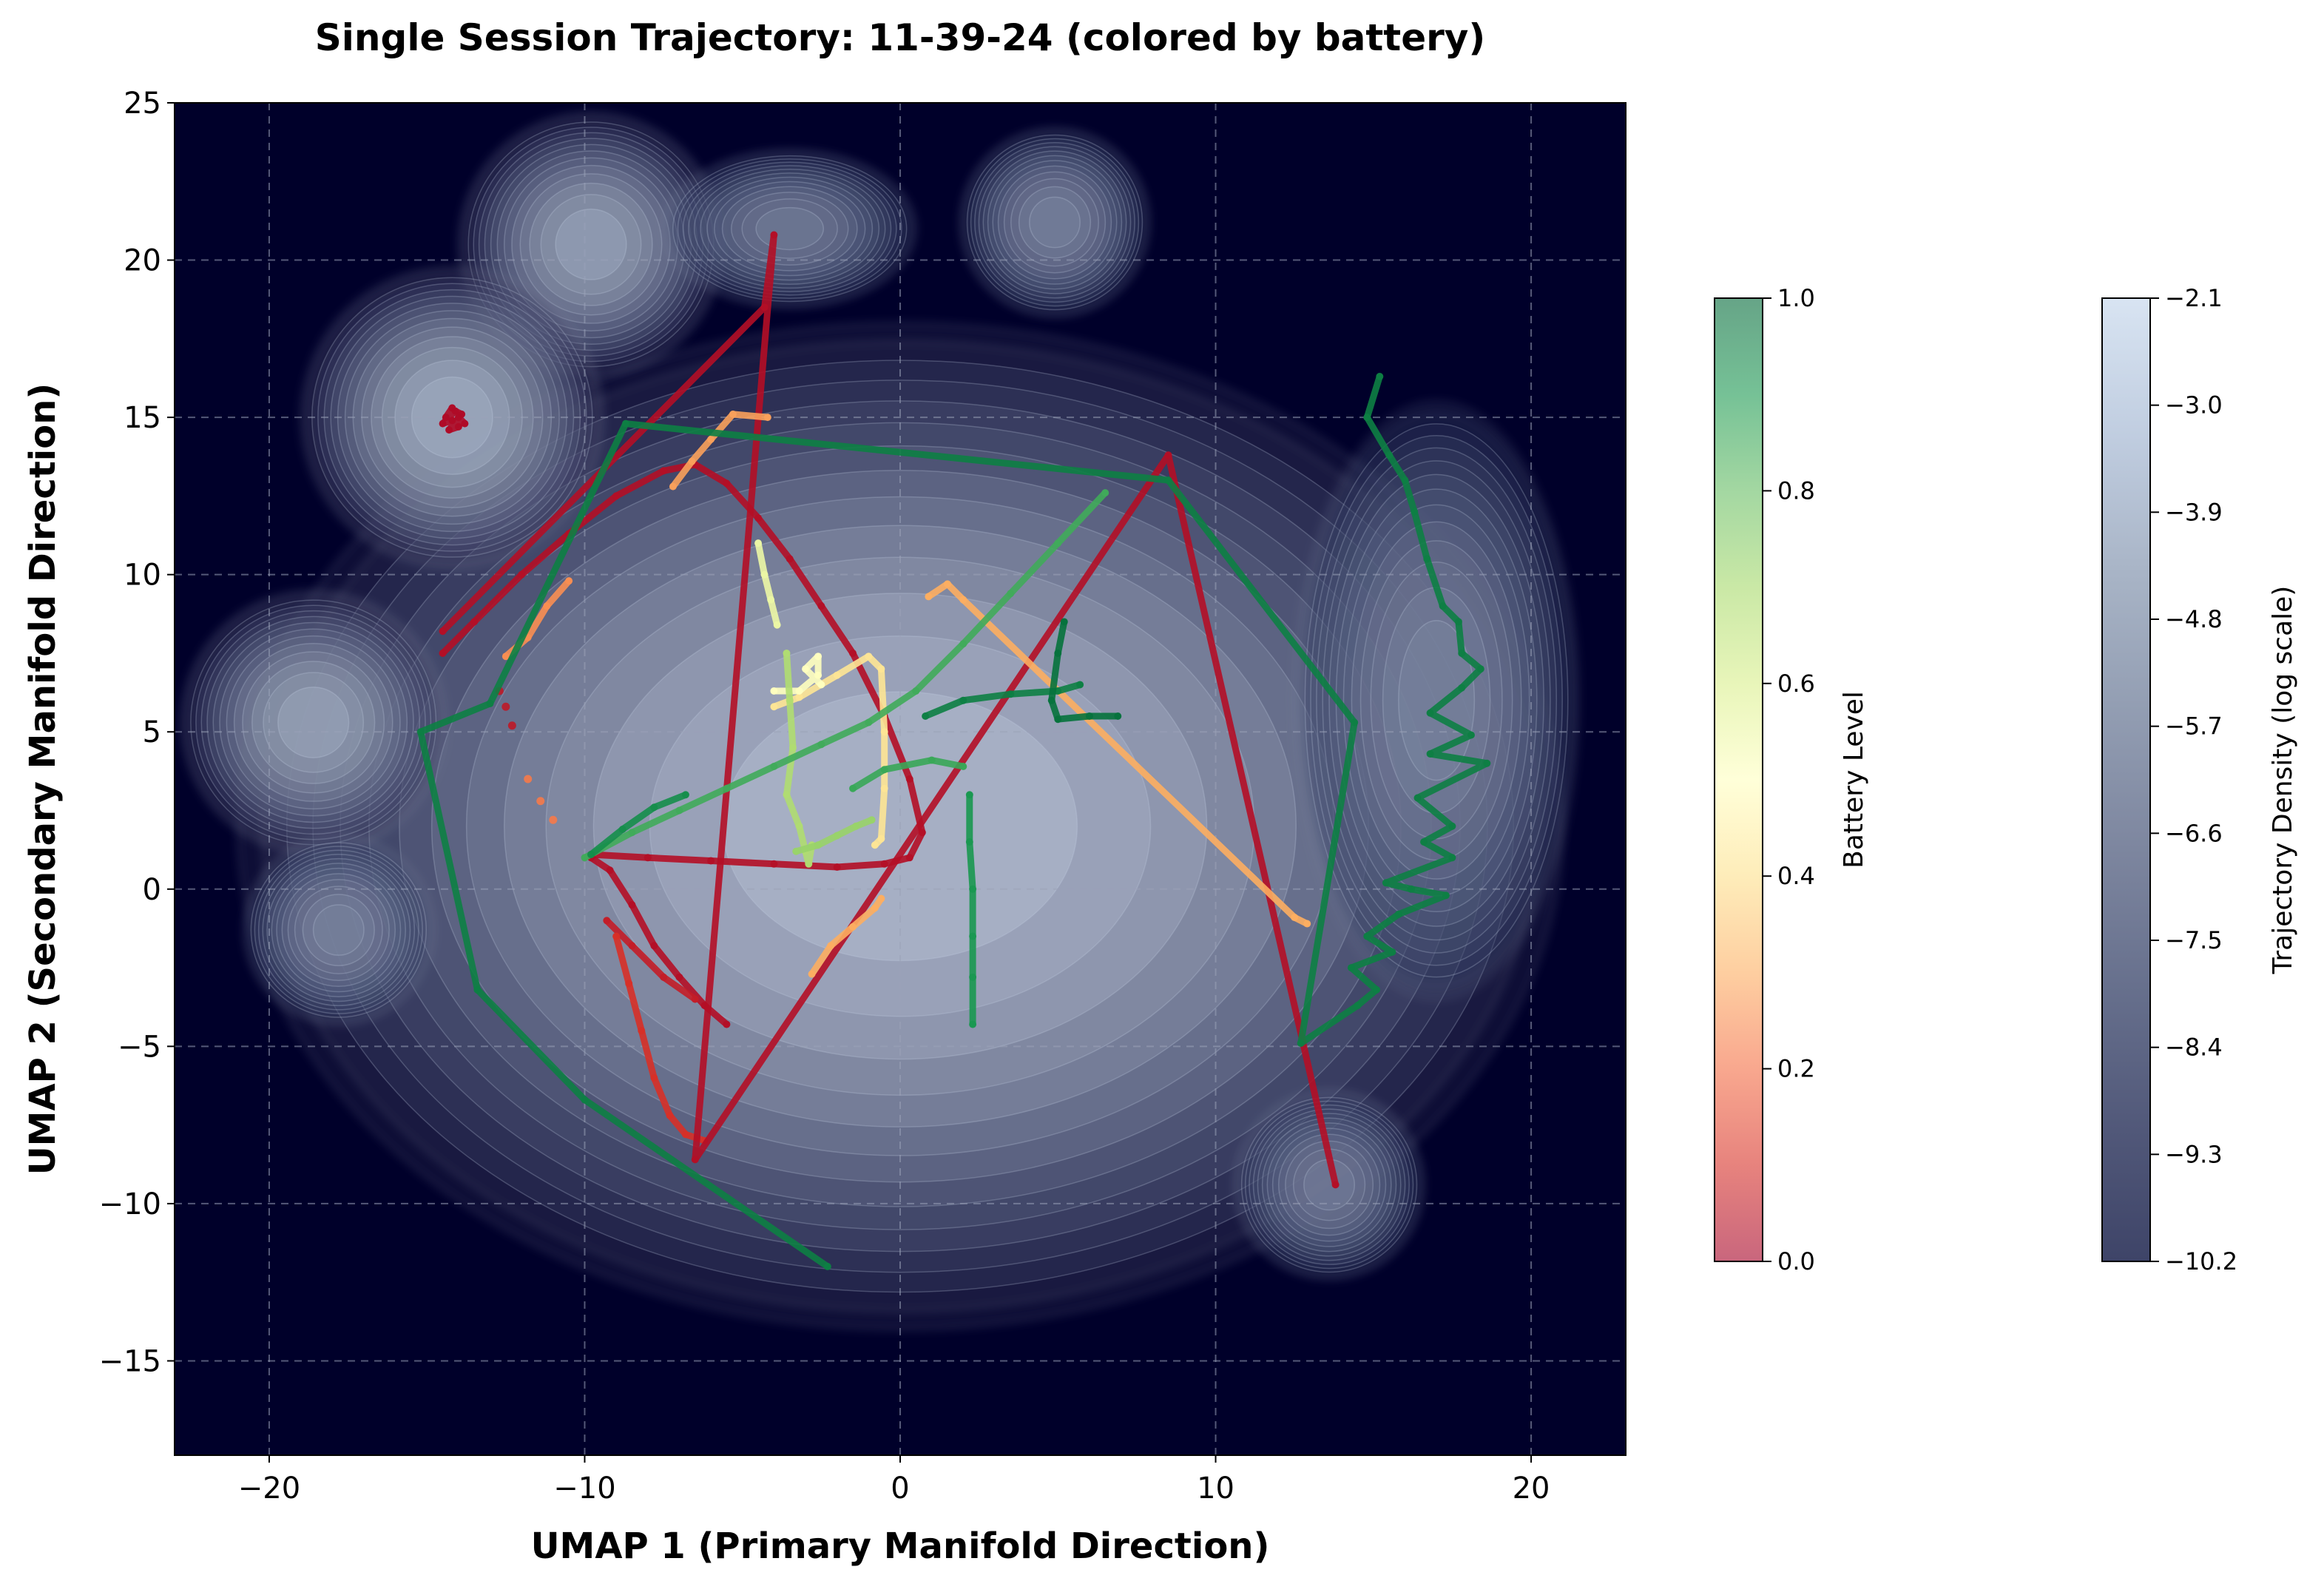 The image size is (2324, 1581). What do you see at coordinates (894, 1480) in the screenshot?
I see `x-axis-ticks: −20 −10 0 10 20` at bounding box center [894, 1480].